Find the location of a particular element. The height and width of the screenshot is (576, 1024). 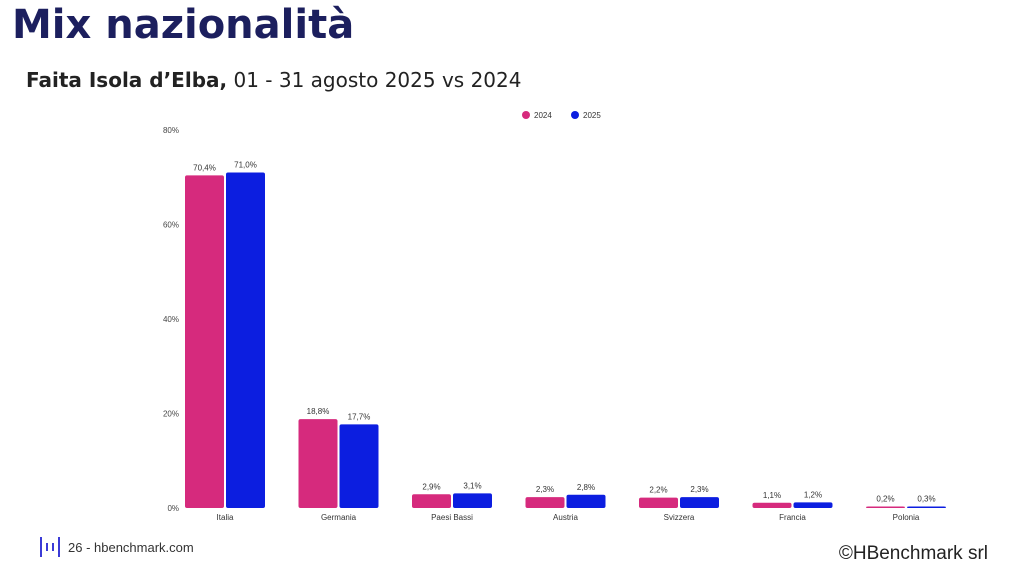

data-label: 1,1% is located at coordinates (772, 495).